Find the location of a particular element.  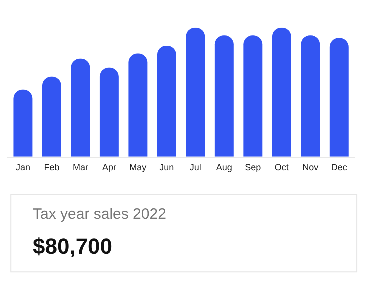

x-tick-label: Jan is located at coordinates (23, 167).